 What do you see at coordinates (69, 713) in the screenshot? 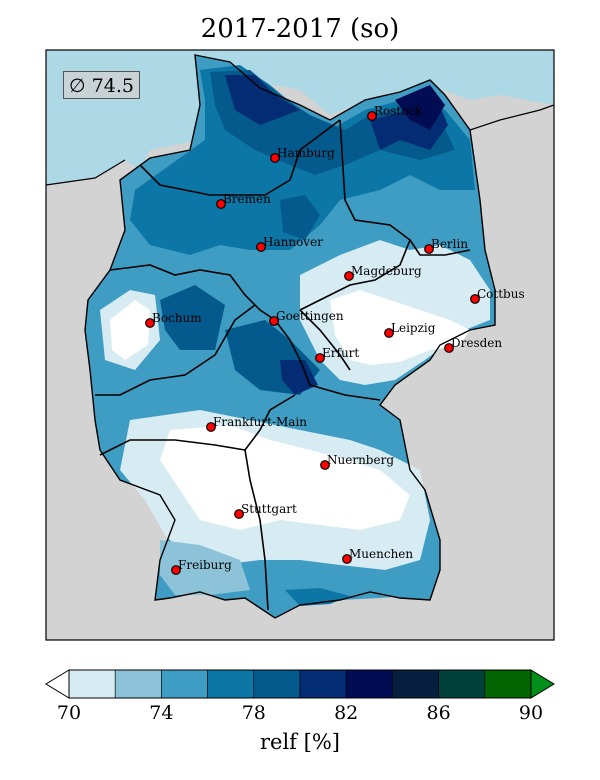
I see `colorbar-tick-label: 70` at bounding box center [69, 713].